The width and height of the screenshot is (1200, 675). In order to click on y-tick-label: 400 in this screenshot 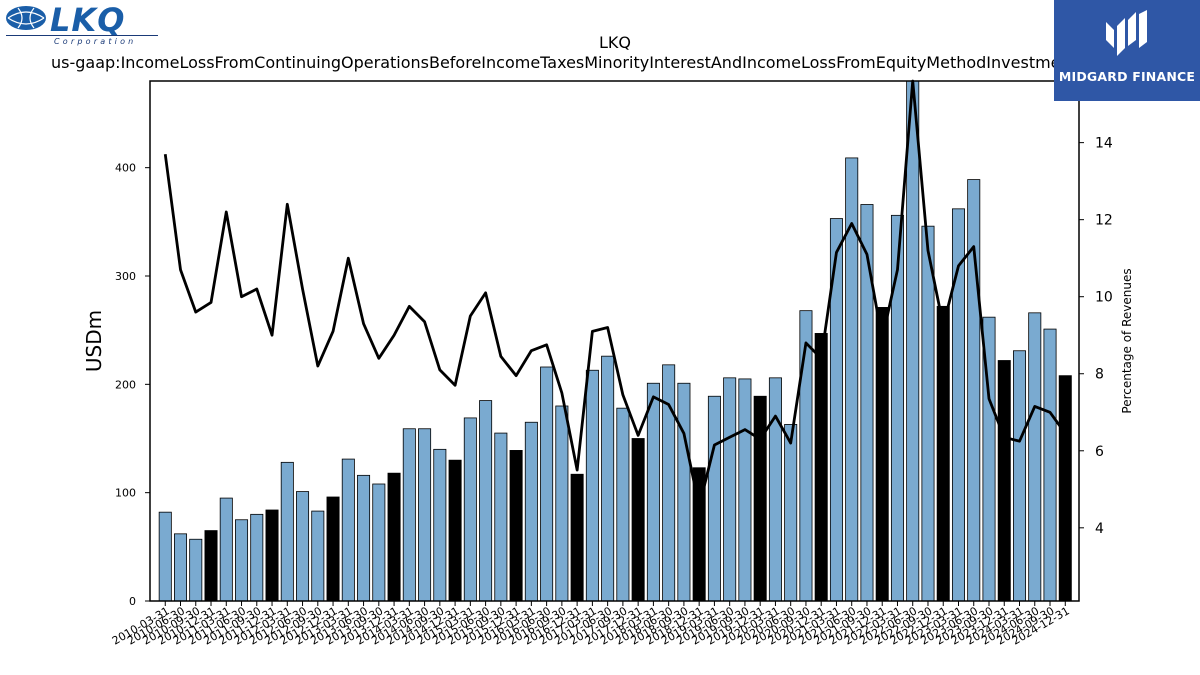, I will do `click(125, 168)`.